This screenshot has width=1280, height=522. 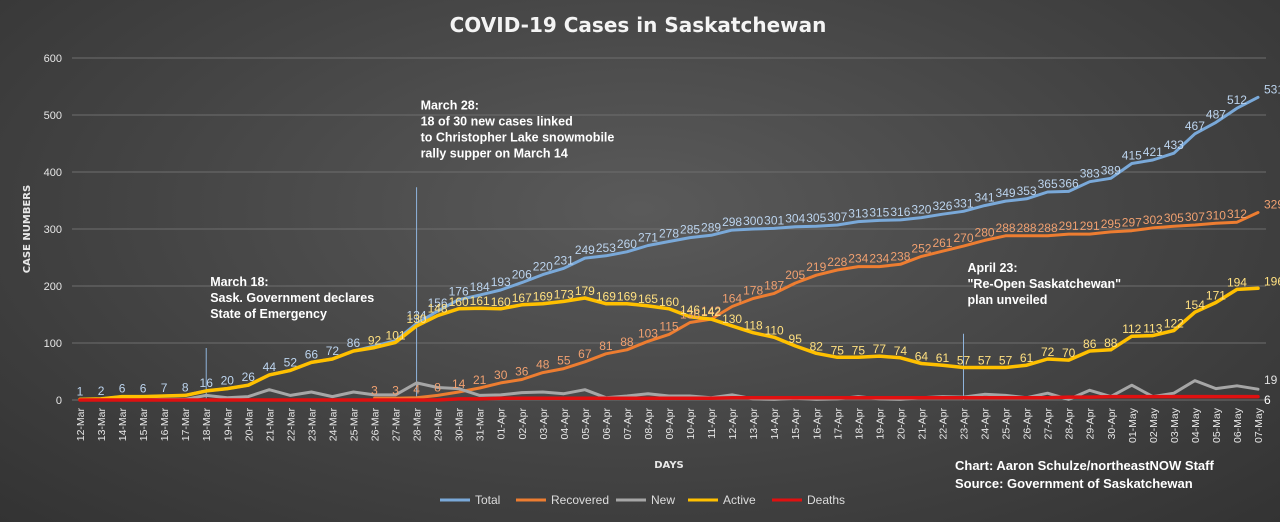 What do you see at coordinates (627, 342) in the screenshot?
I see `data-label-recovered-07-apr: 88` at bounding box center [627, 342].